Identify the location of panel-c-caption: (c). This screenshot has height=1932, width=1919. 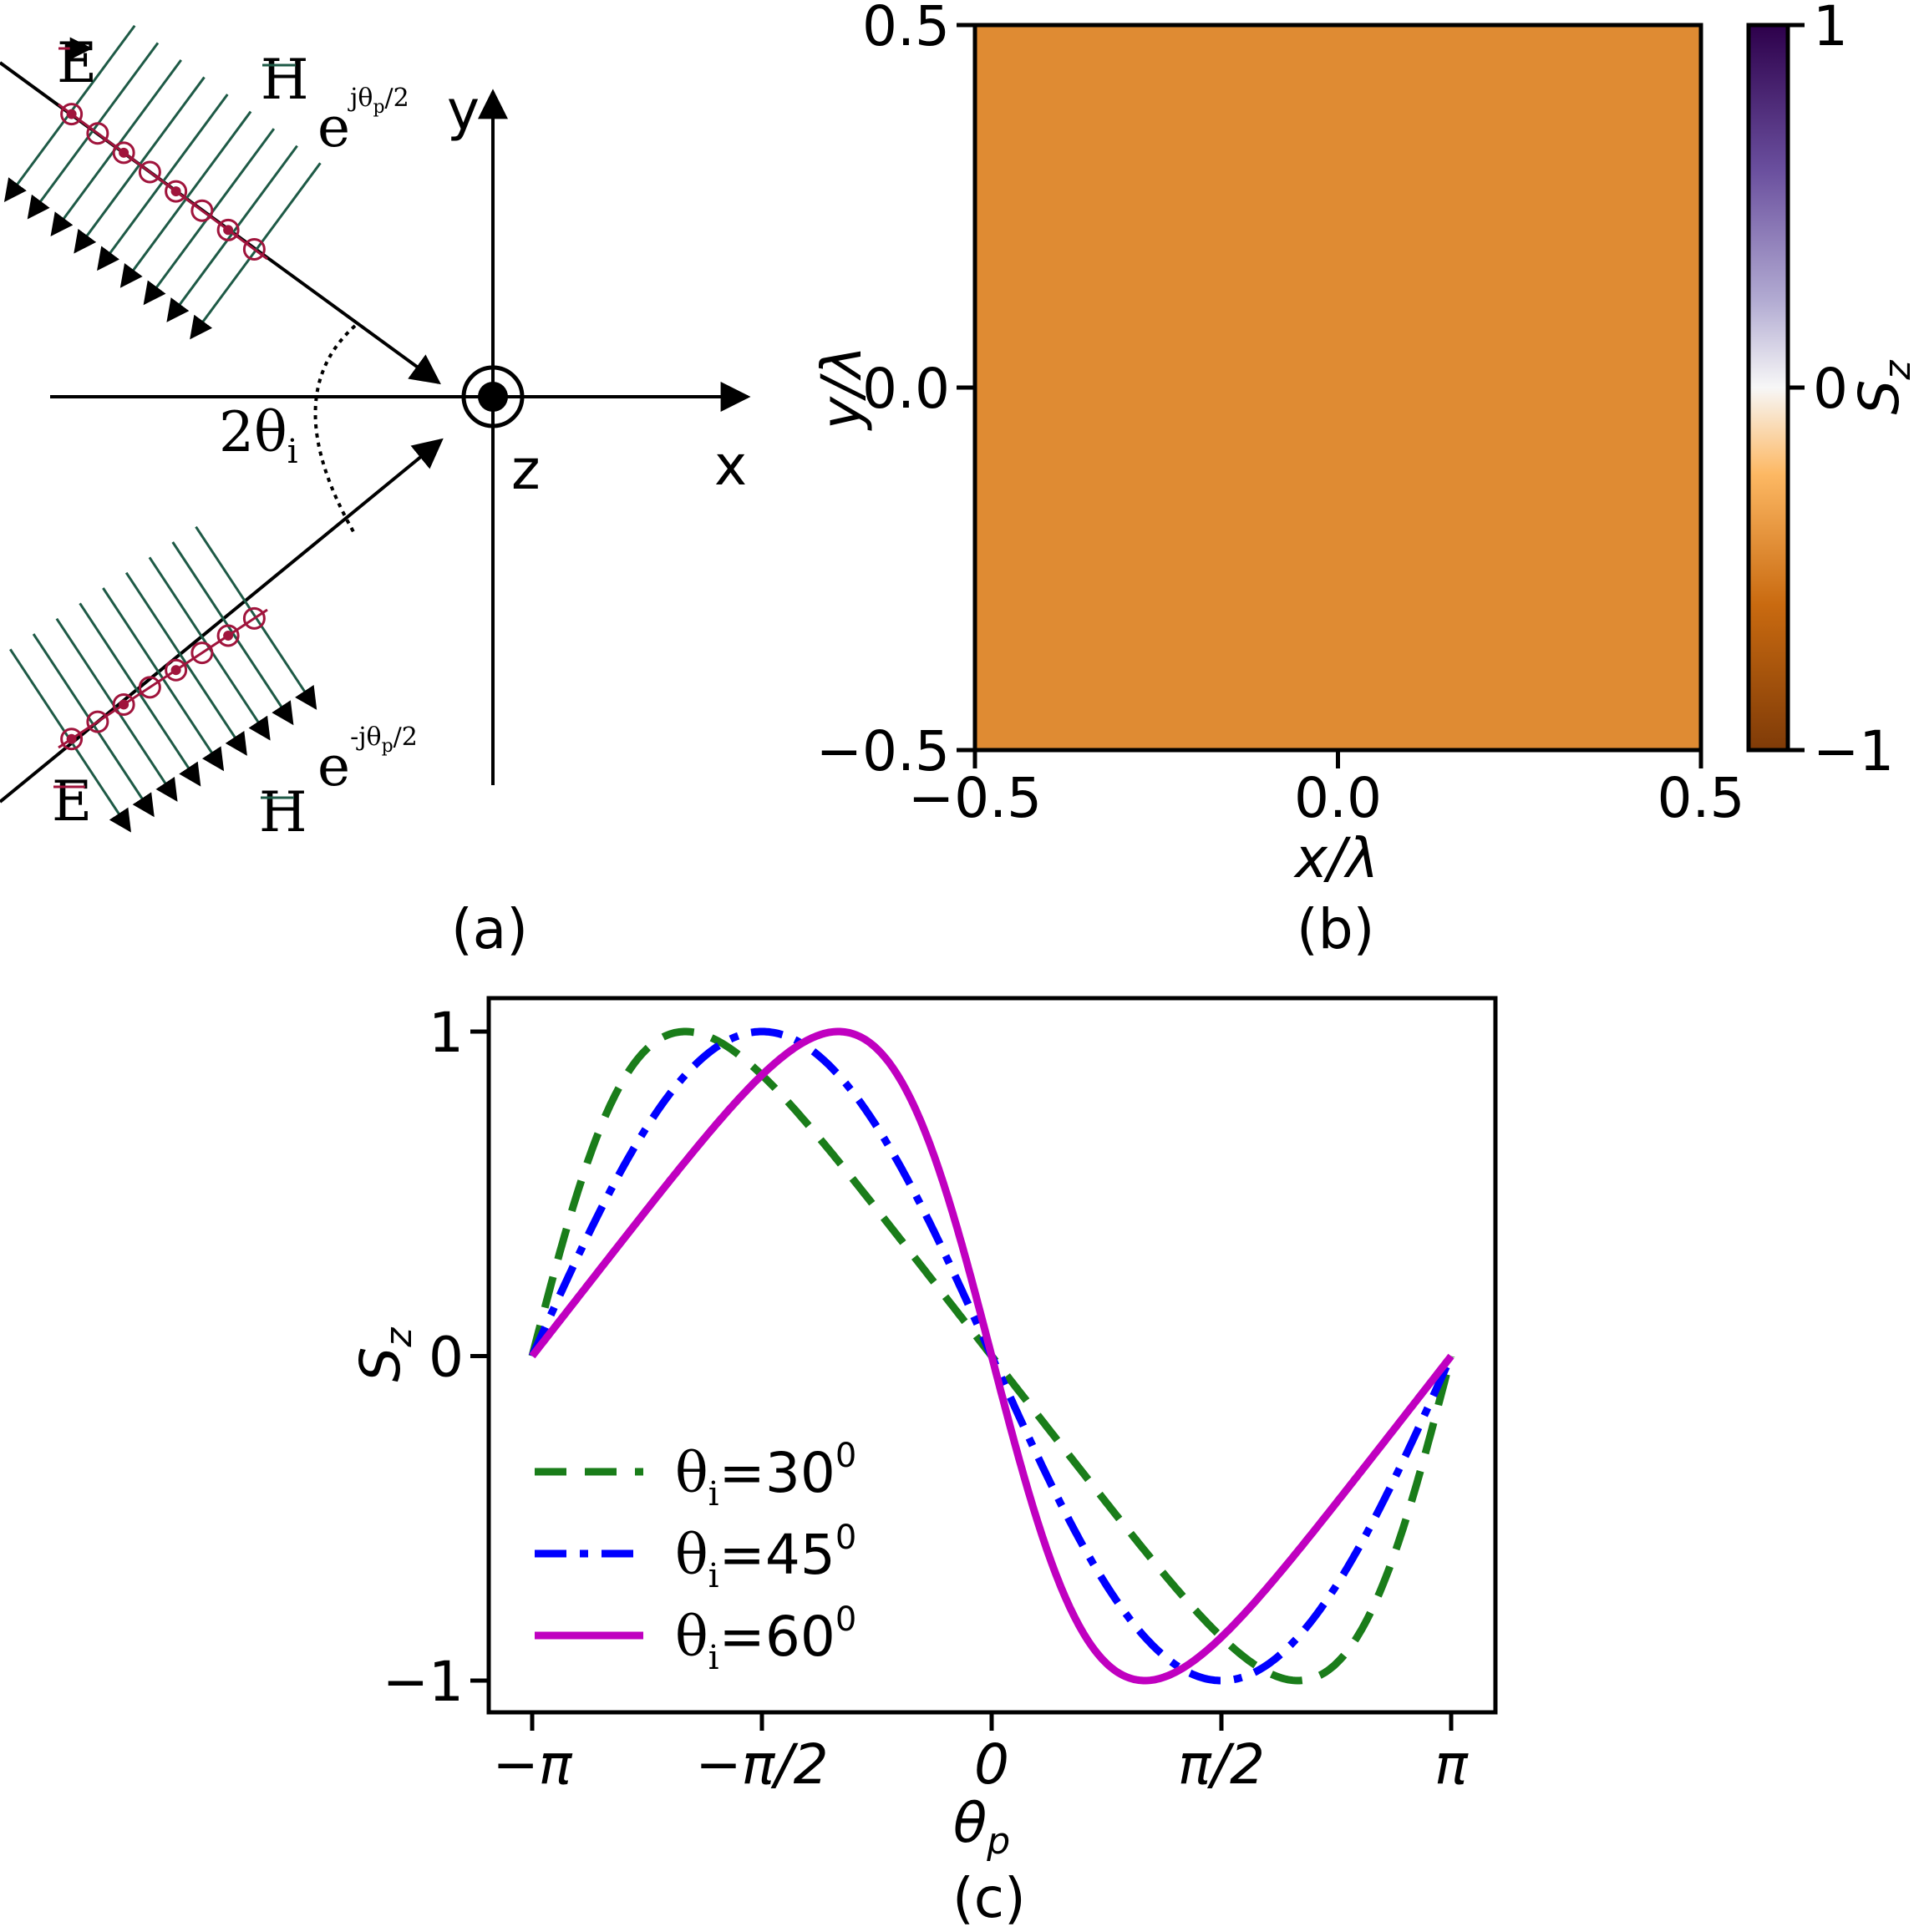
(989, 1898).